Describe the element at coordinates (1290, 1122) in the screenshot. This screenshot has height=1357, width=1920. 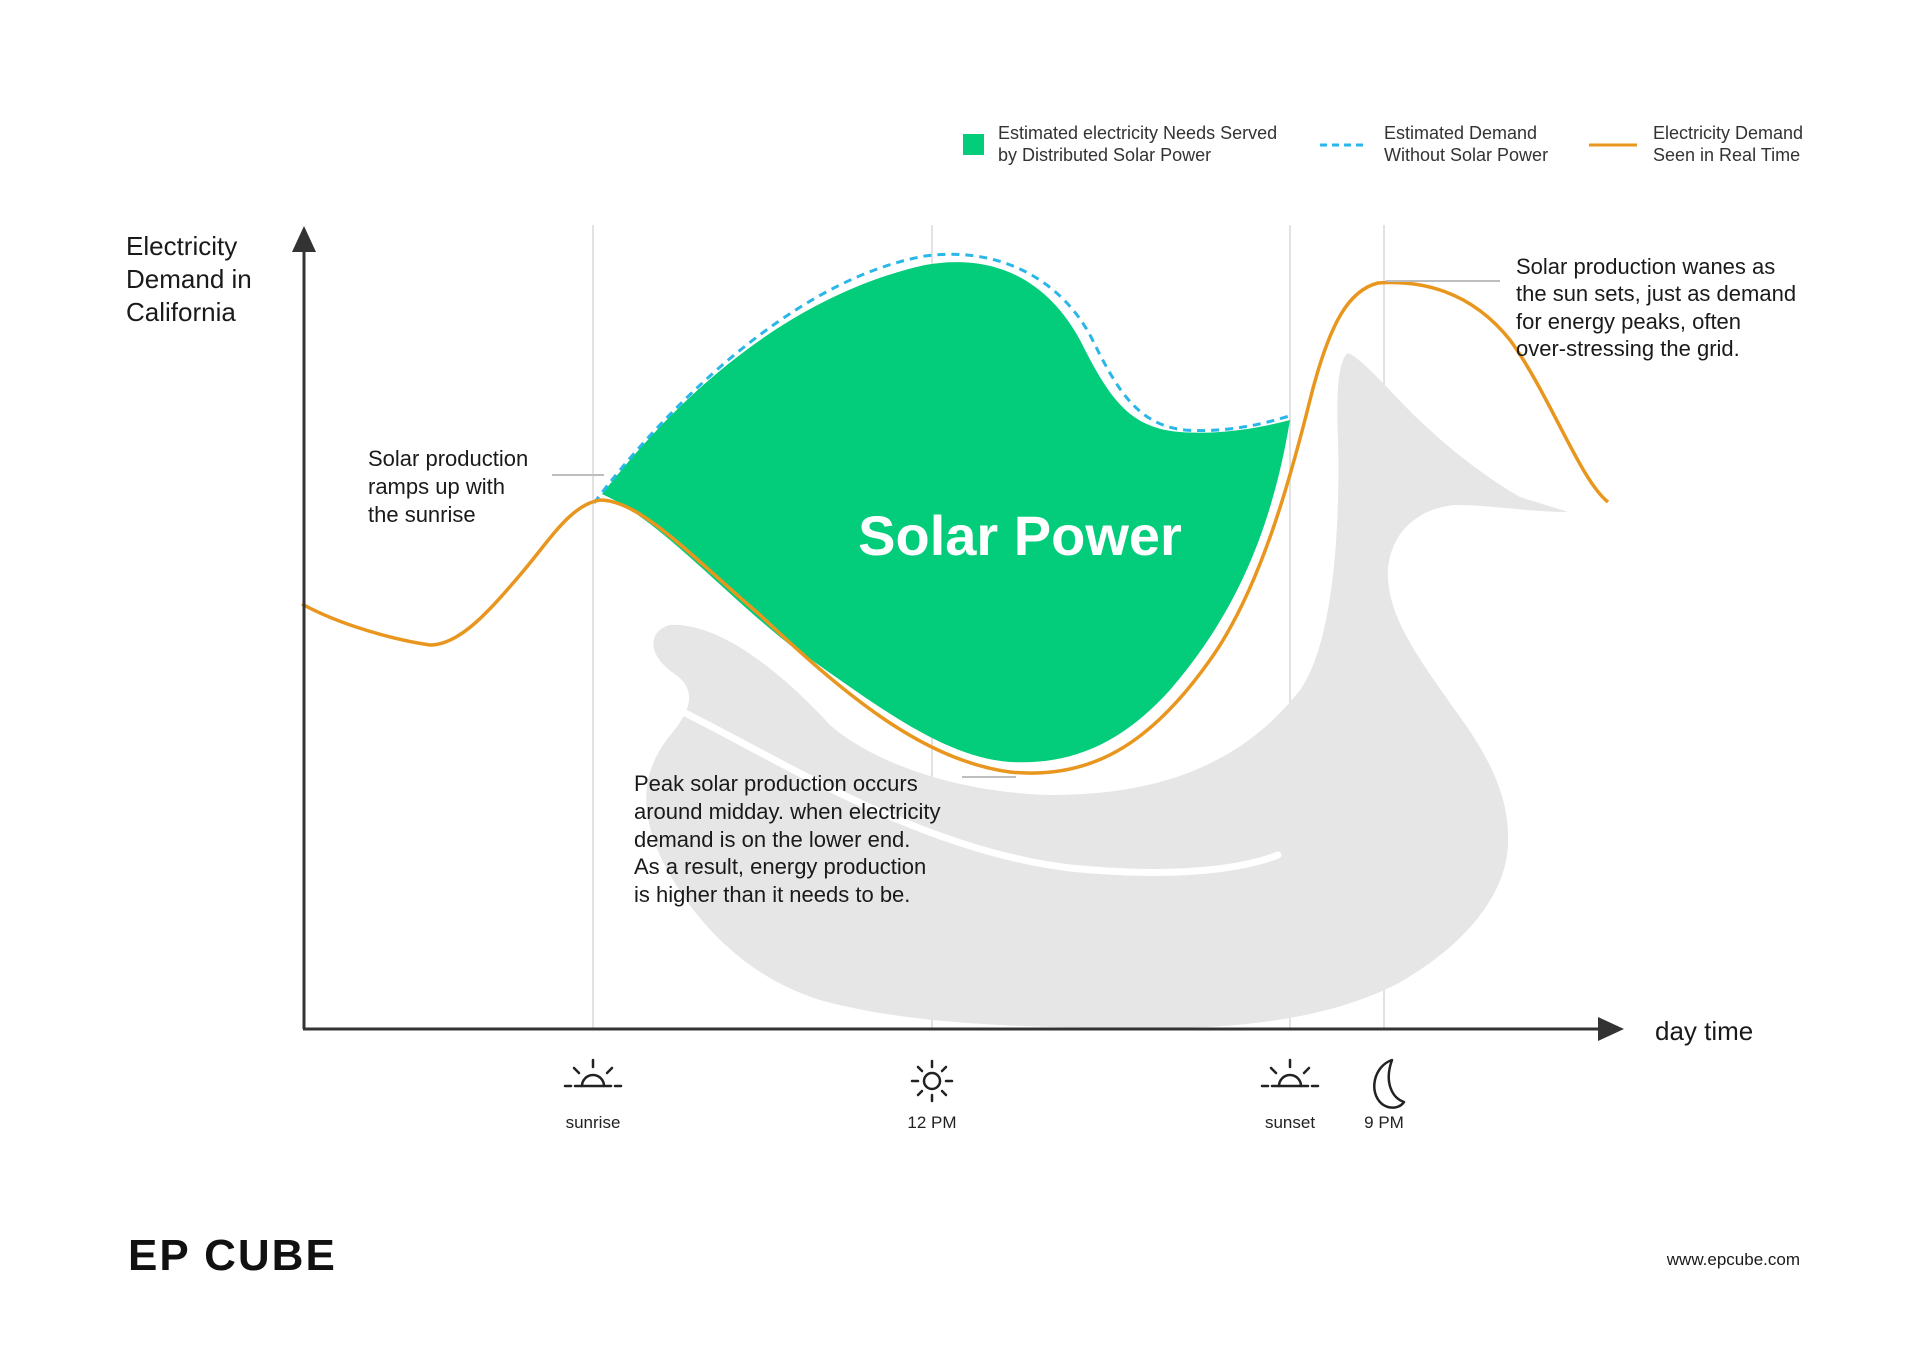
I see `time-label-sunset: sunset` at that location.